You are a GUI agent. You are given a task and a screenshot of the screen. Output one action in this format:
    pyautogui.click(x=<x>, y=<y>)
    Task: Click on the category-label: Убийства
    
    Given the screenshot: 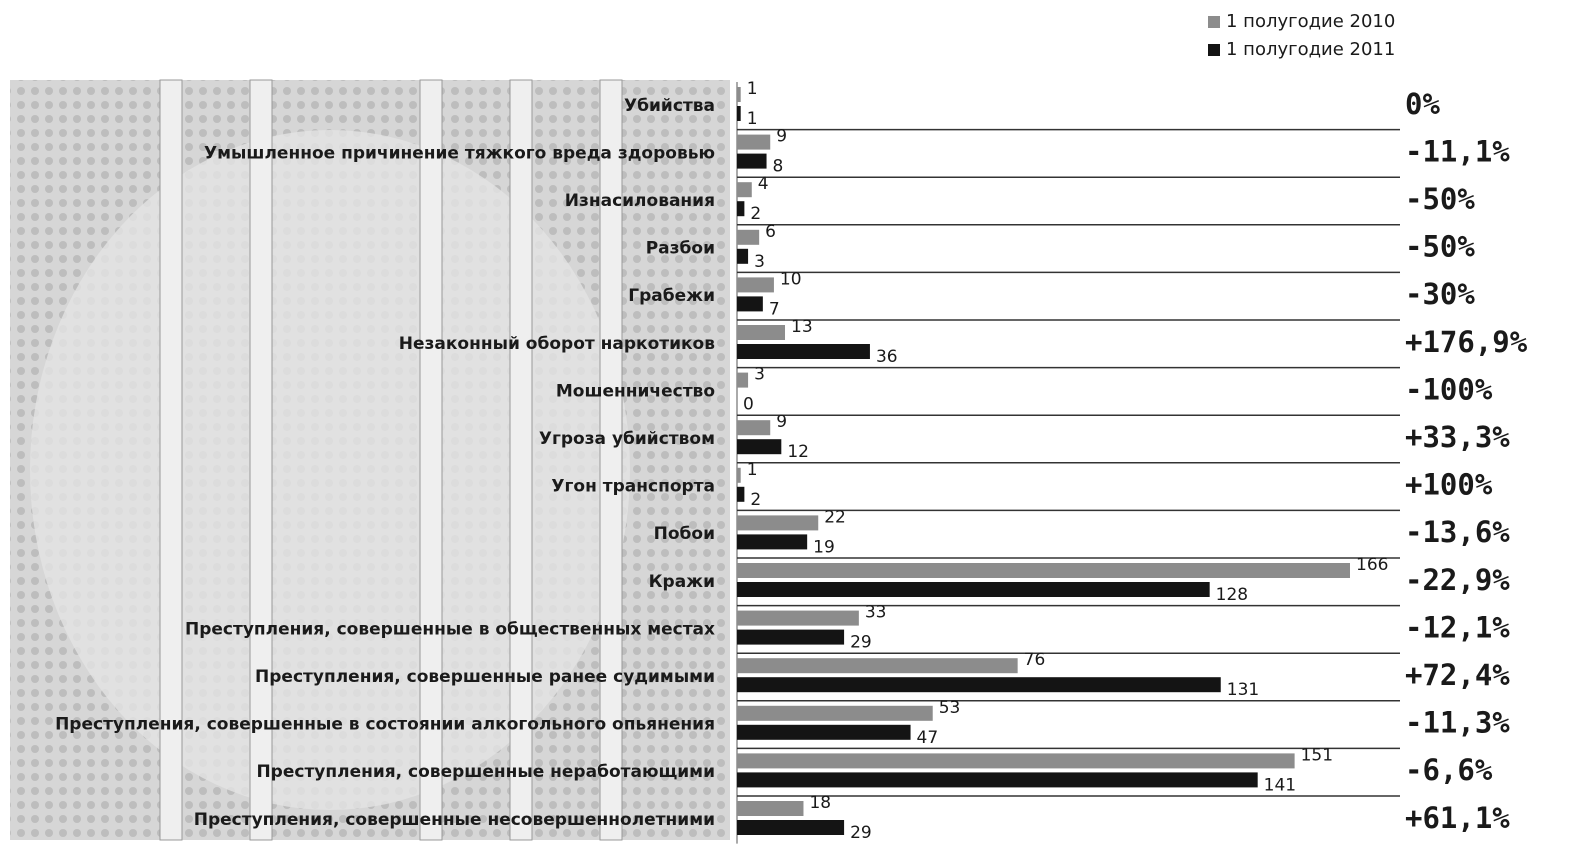 What is the action you would take?
    pyautogui.click(x=669, y=106)
    